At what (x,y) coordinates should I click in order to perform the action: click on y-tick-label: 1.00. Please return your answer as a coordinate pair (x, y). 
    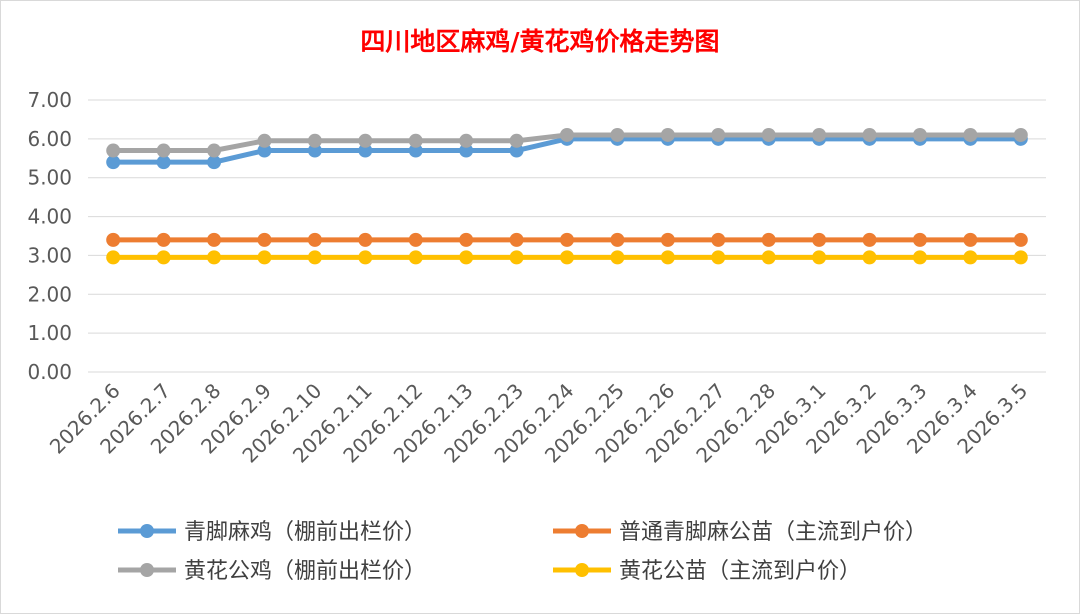
    Looking at the image, I should click on (49, 333).